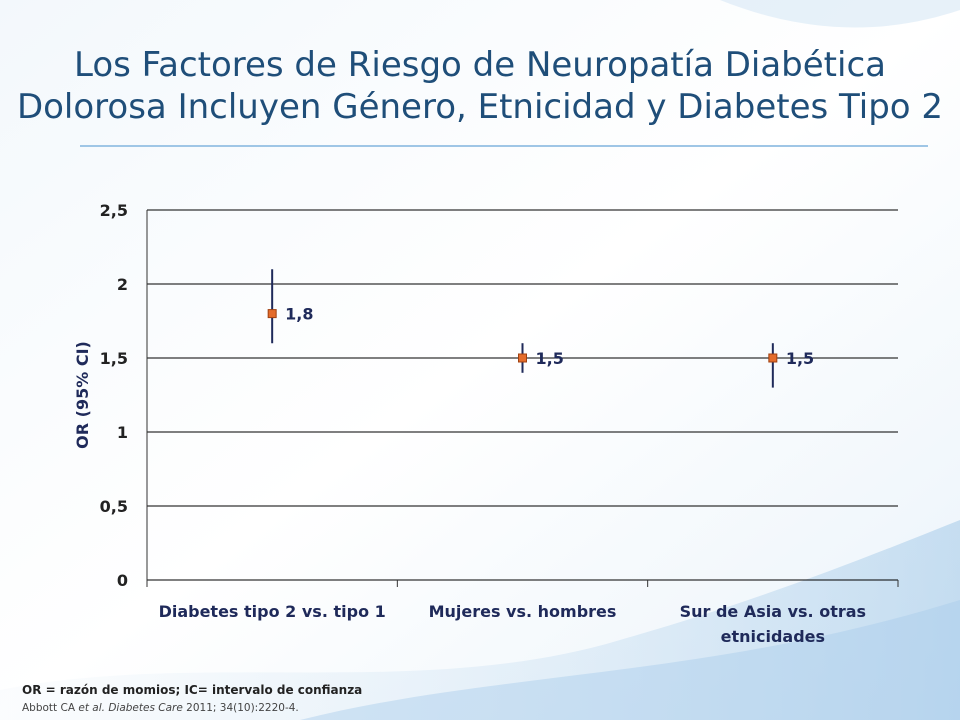  Describe the element at coordinates (242, 708) in the screenshot. I see `citation-details: 2011; 34(10):2220-4.` at that location.